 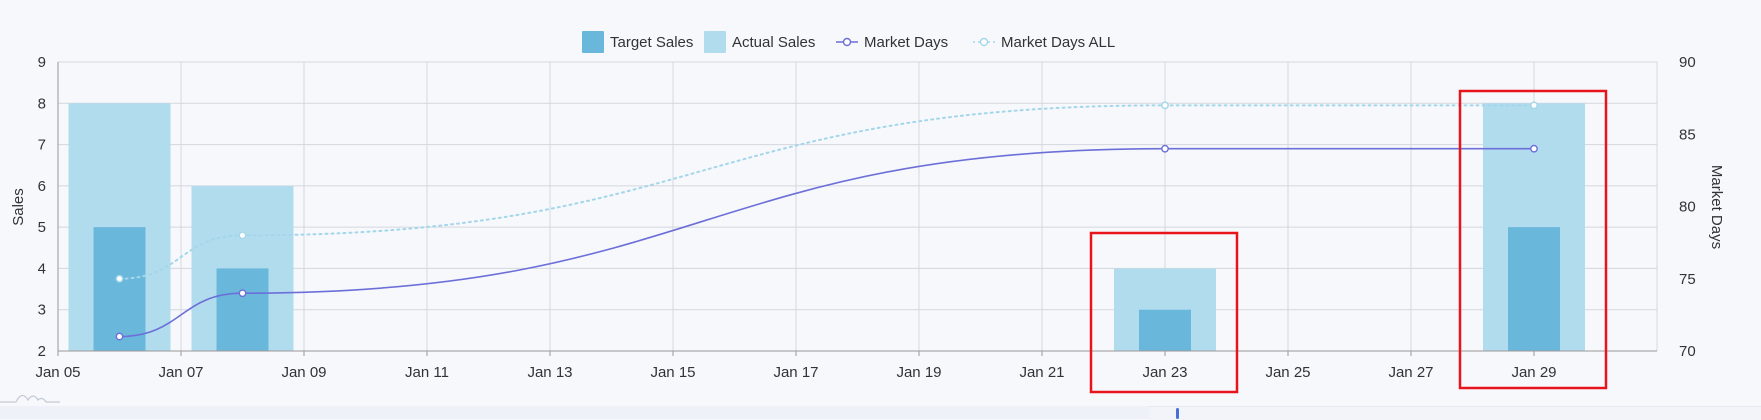 What do you see at coordinates (42, 62) in the screenshot?
I see `y-tick-label: 9` at bounding box center [42, 62].